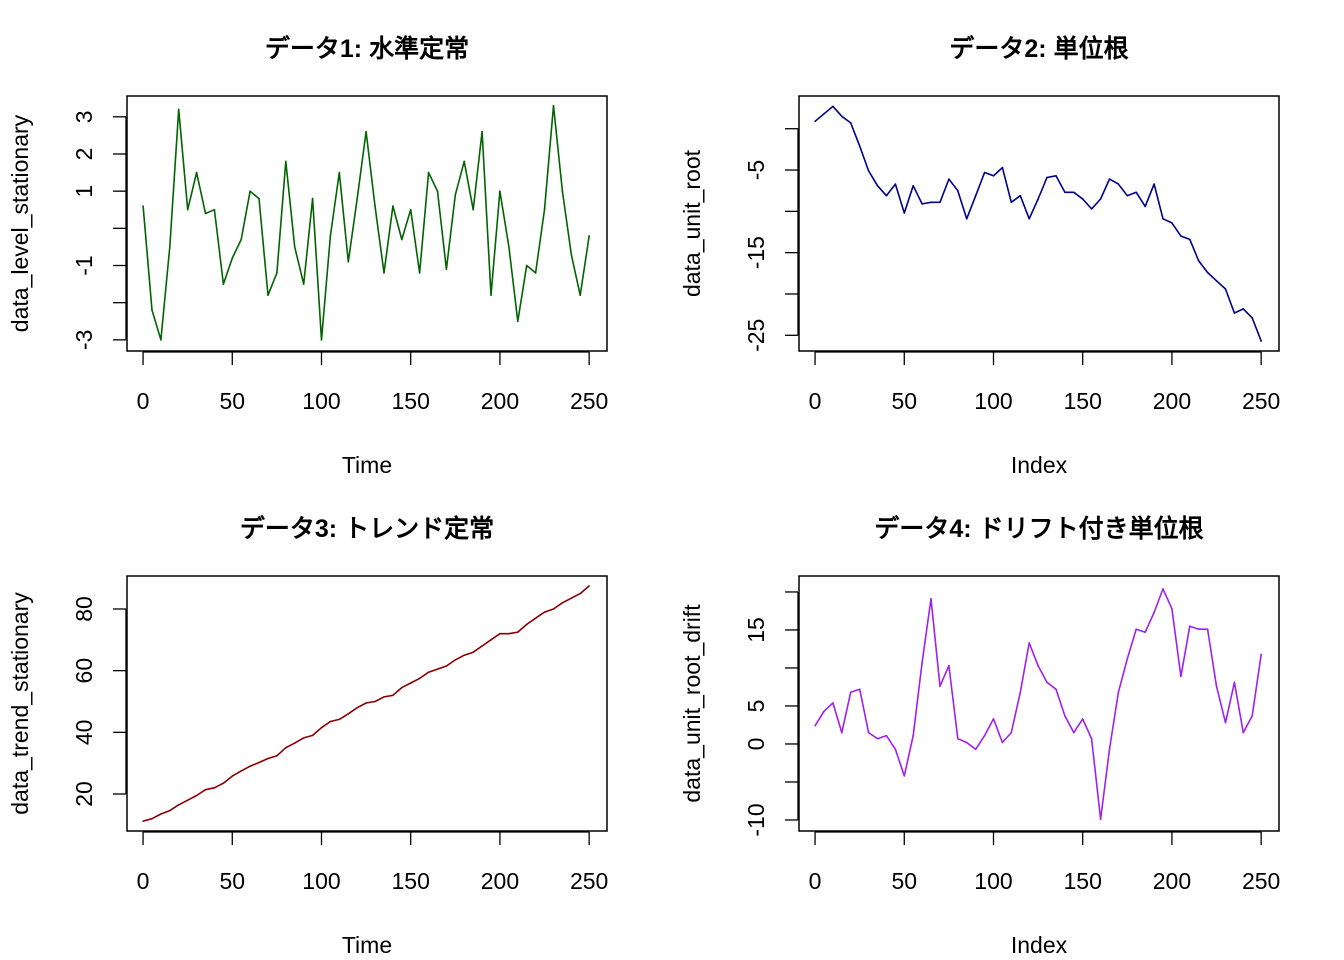  I want to click on y-axis: -10 0 5 15, so click(771, 714).